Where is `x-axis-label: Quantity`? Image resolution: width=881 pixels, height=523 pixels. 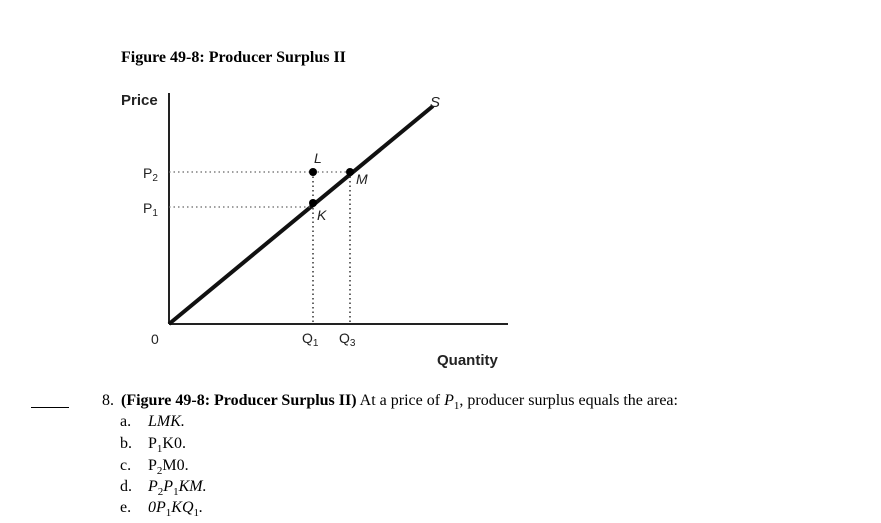
x-axis-label: Quantity is located at coordinates (467, 360).